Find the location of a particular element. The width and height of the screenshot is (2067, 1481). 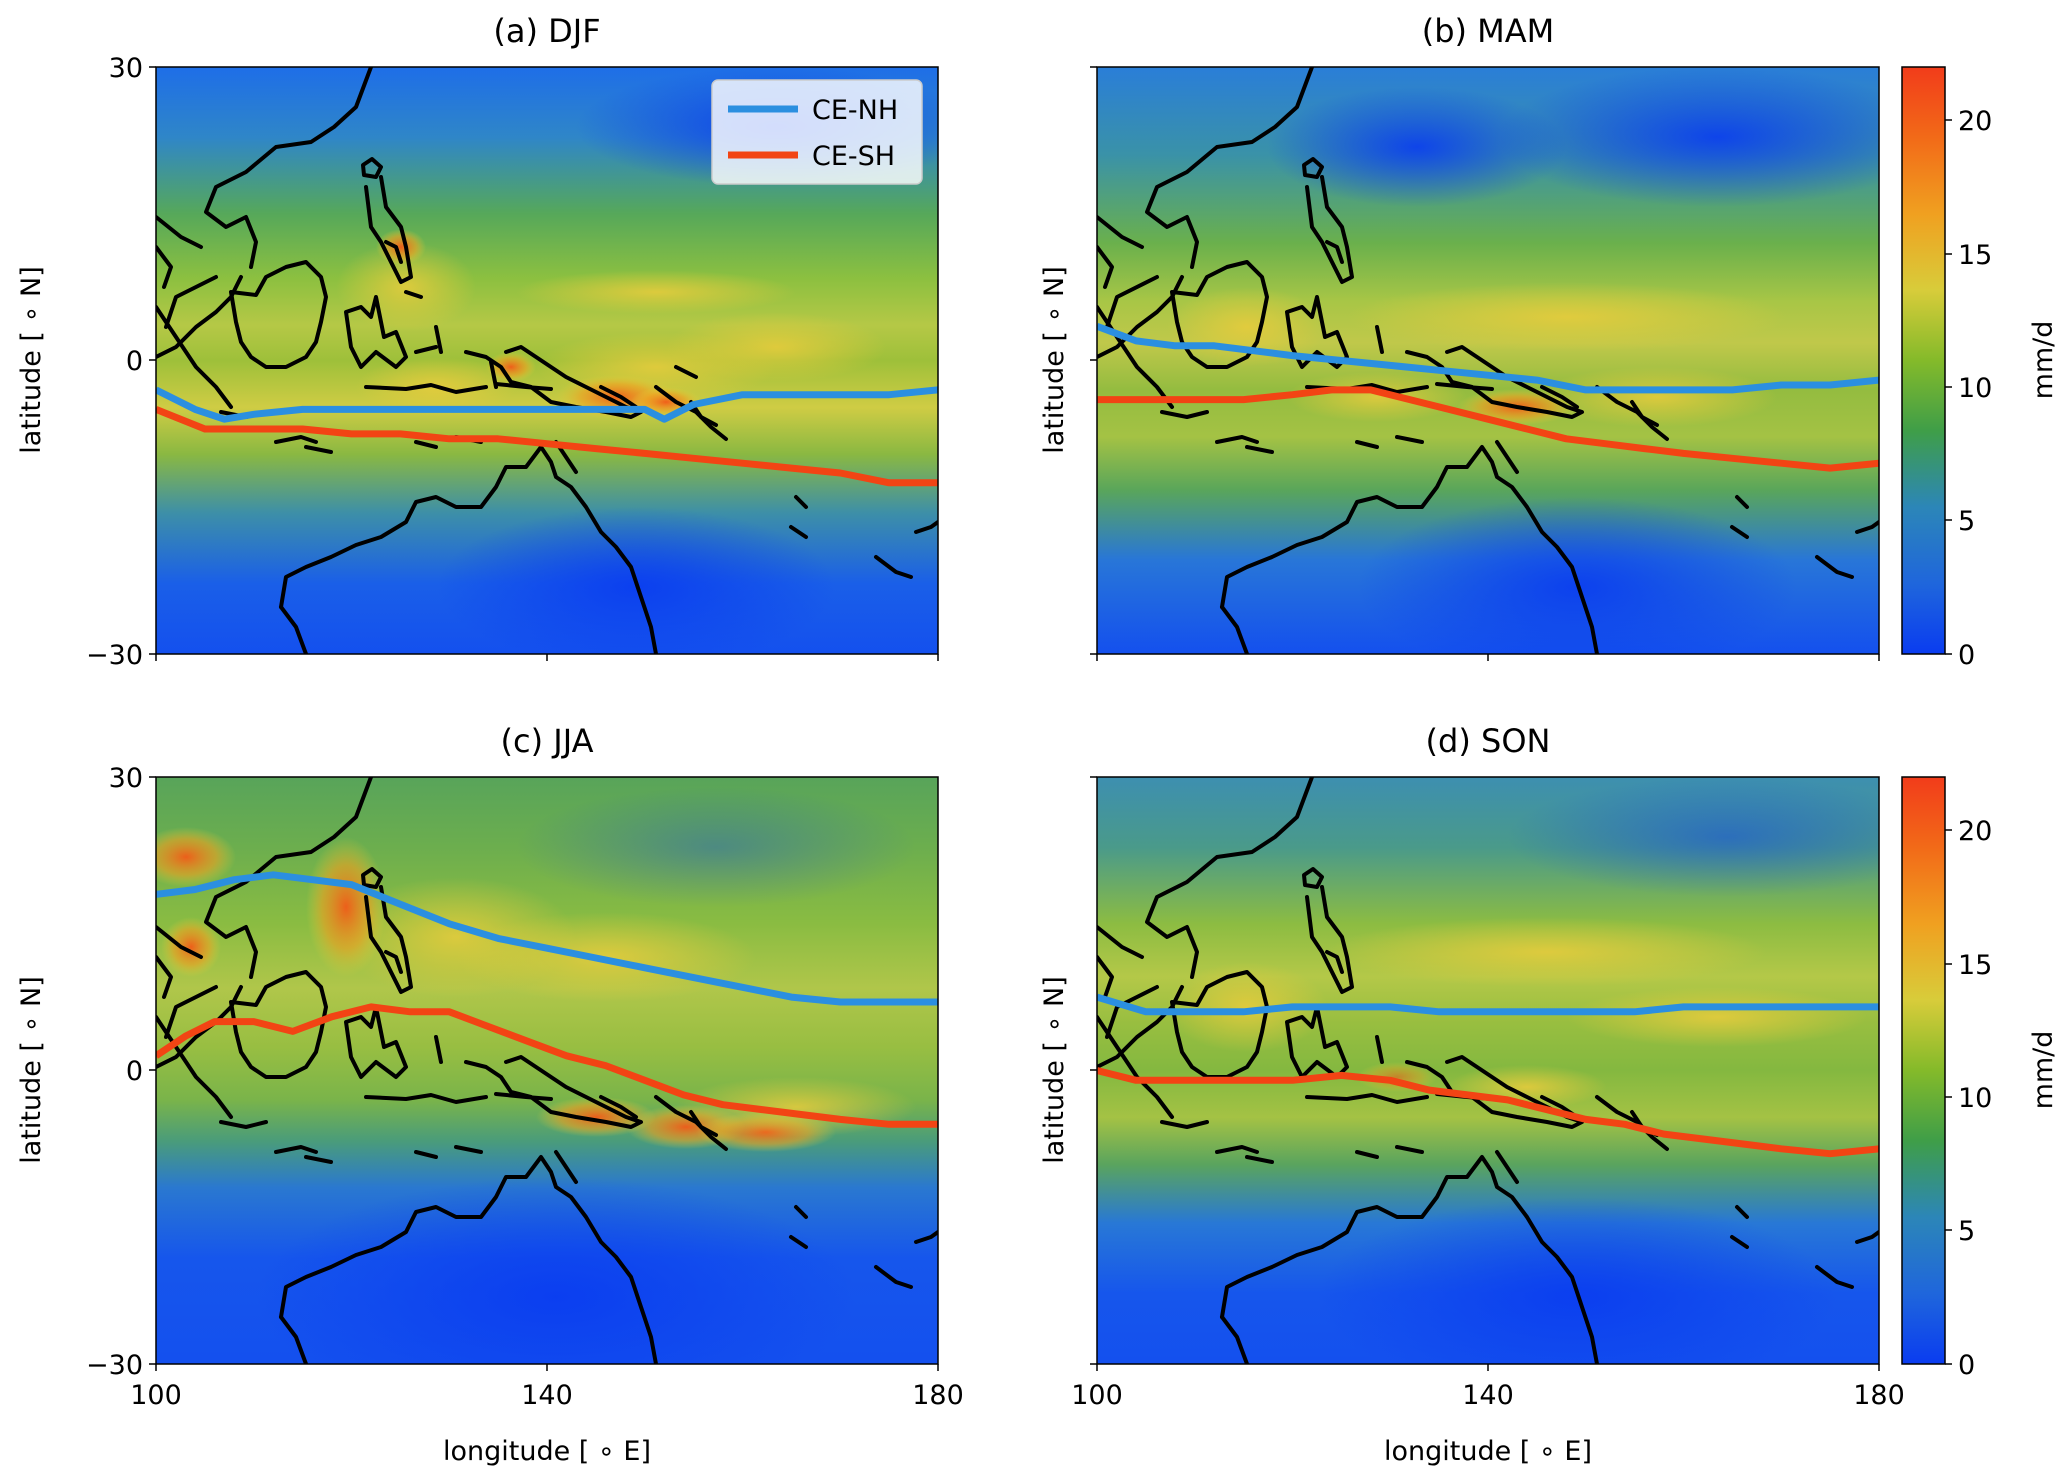

ce-lines-a is located at coordinates (547, 436).